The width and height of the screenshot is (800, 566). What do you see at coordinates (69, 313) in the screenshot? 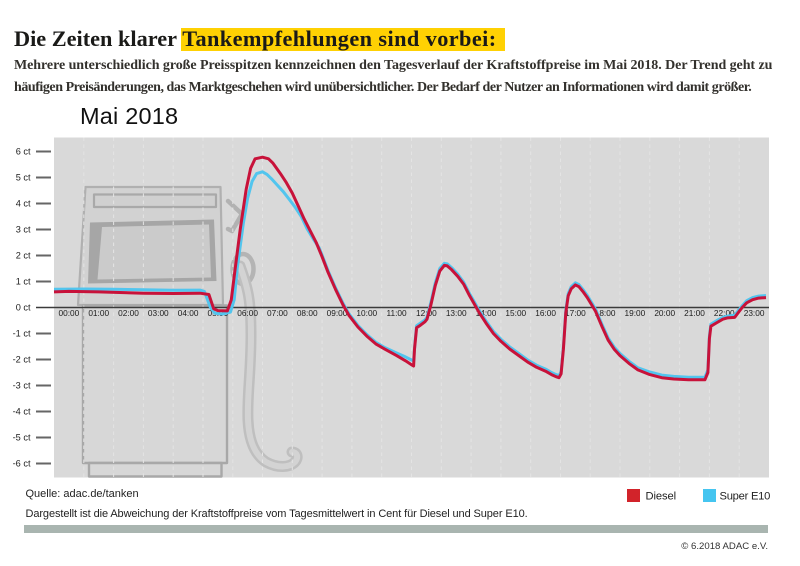
I see `svg-text: 00:00` at bounding box center [69, 313].